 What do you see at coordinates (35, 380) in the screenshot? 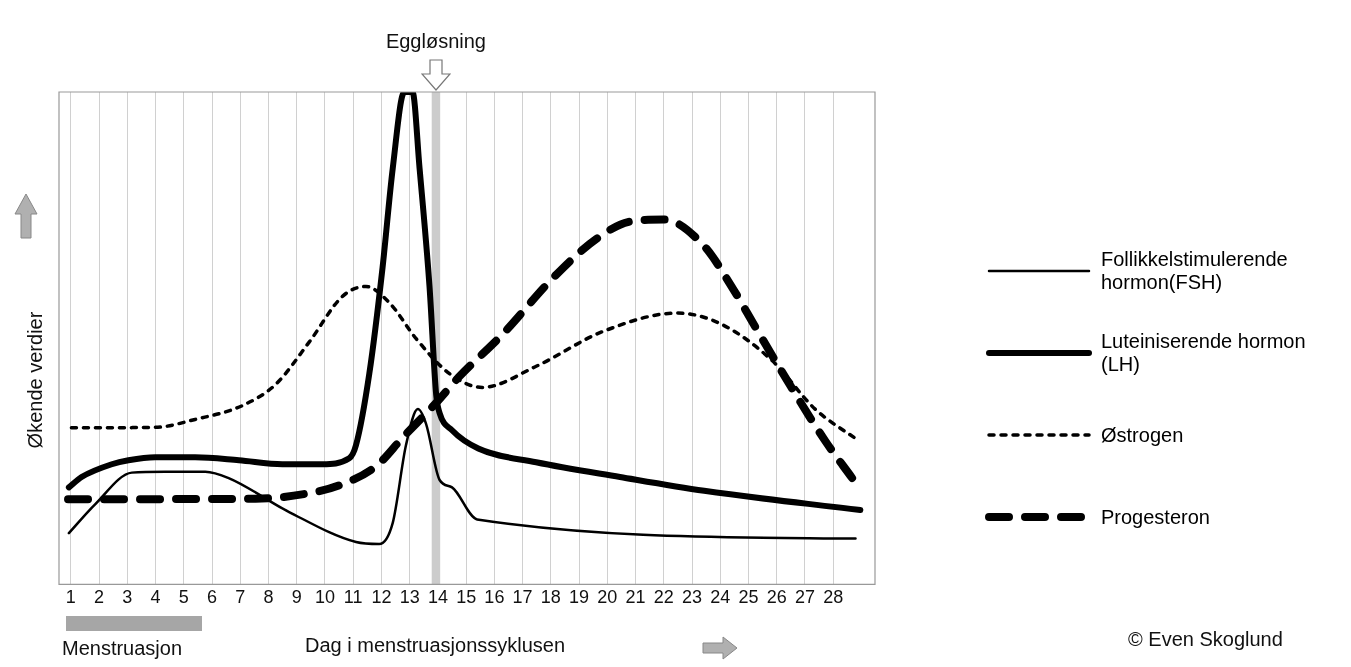
I see `y-axis-title: Økende verdier` at bounding box center [35, 380].